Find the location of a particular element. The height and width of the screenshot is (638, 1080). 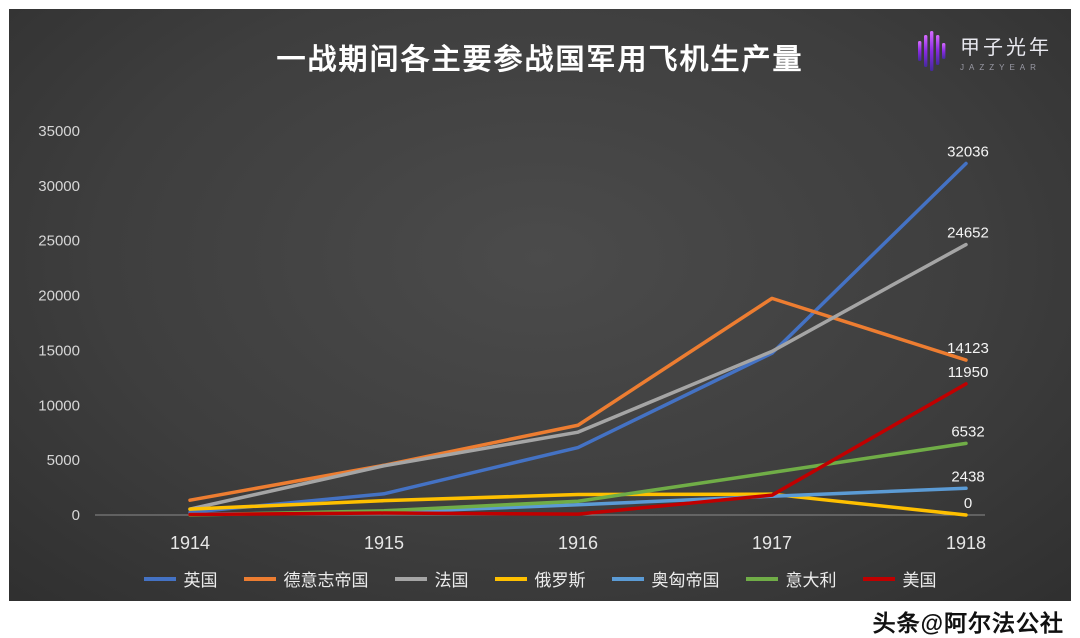

y-axis-tick-label: 10000 is located at coordinates (59, 405).